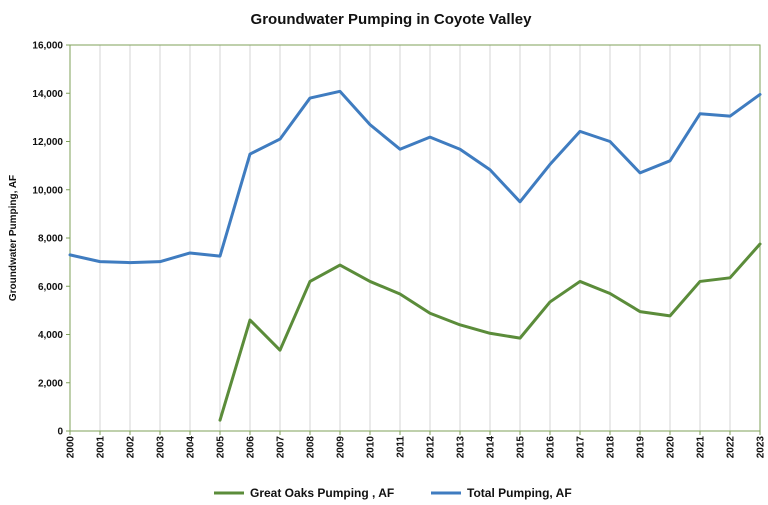  Describe the element at coordinates (551, 447) in the screenshot. I see `x-tick-label: 2016` at that location.